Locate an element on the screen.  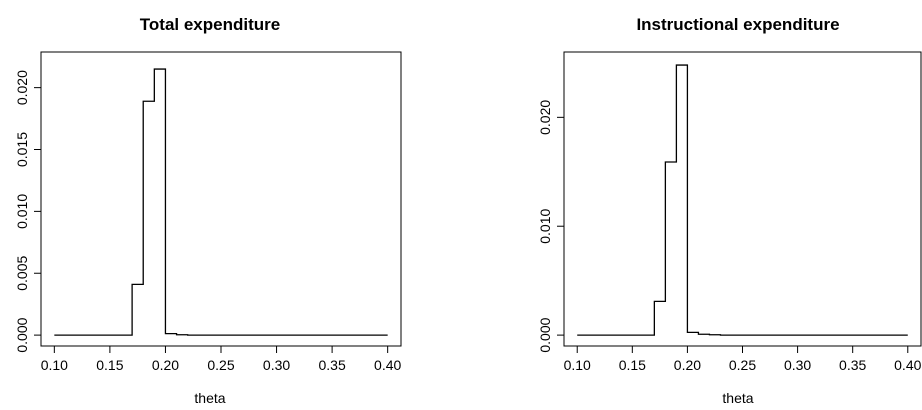
chart-title: Total expenditure is located at coordinates (210, 24).